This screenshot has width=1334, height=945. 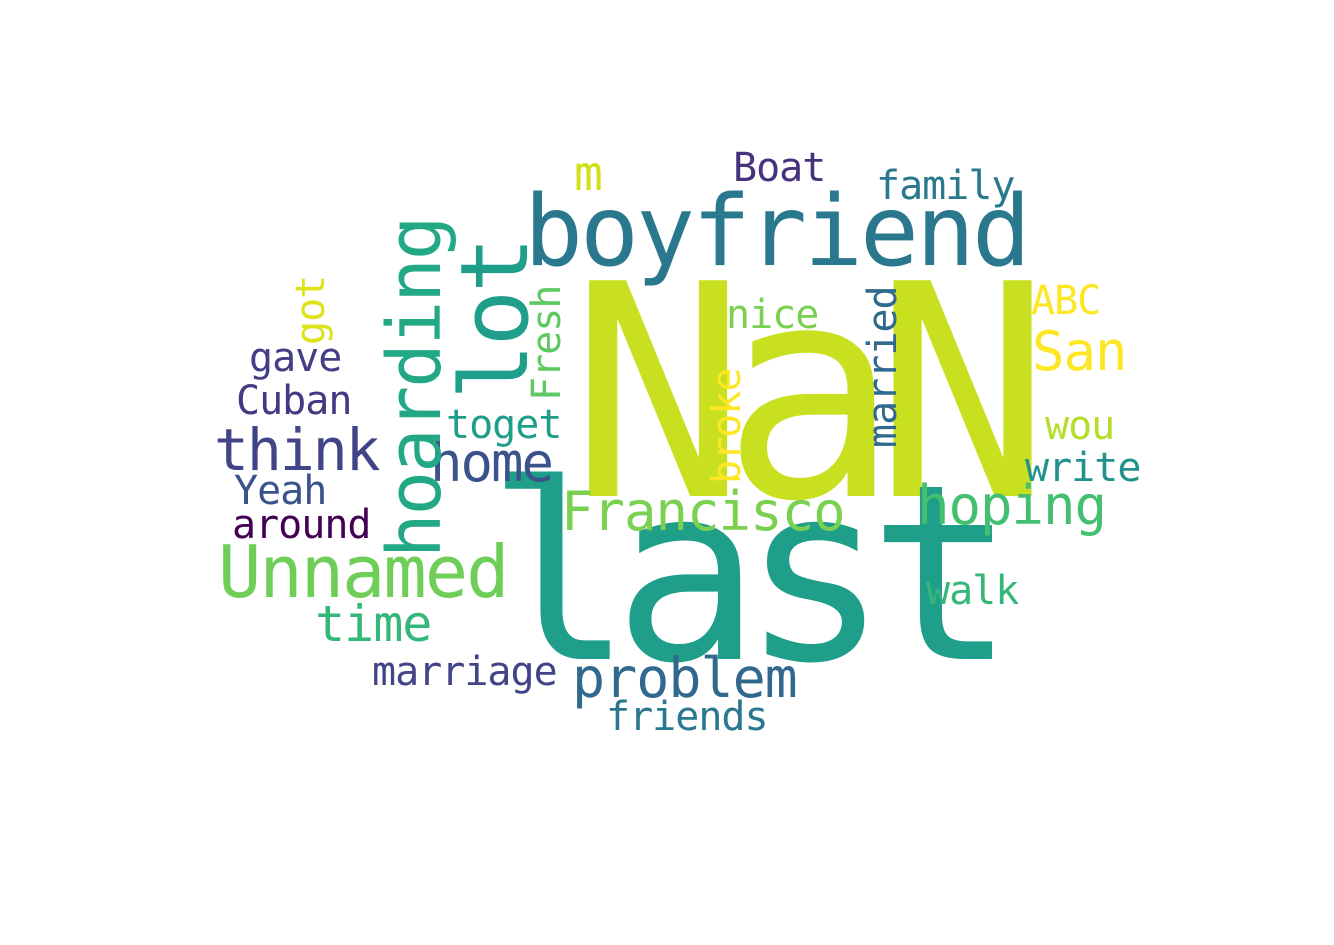 I want to click on word-friends: friends, so click(x=687, y=717).